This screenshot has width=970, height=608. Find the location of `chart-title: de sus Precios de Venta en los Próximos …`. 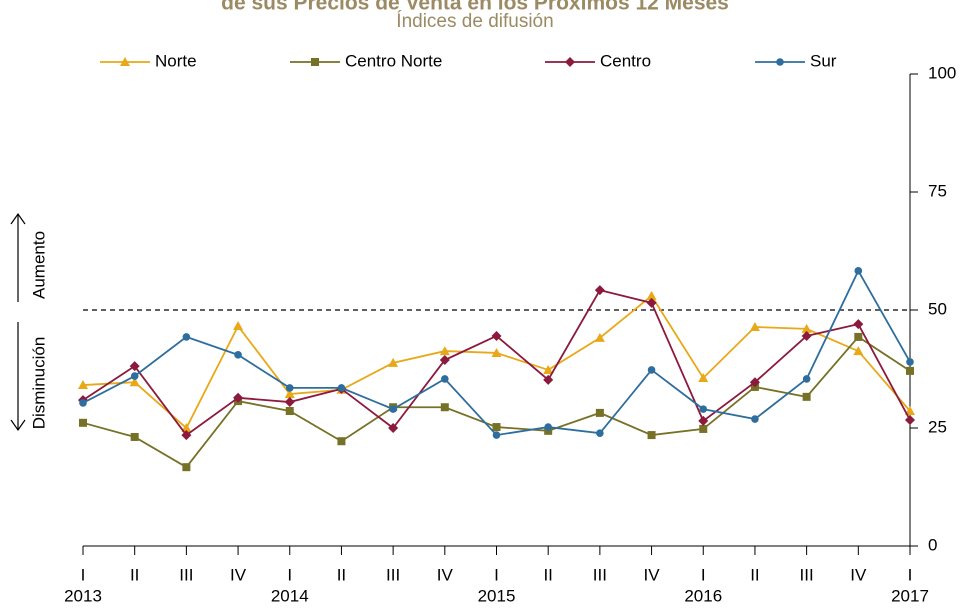

chart-title: de sus Precios de Venta en los Próximos … is located at coordinates (475, 7).